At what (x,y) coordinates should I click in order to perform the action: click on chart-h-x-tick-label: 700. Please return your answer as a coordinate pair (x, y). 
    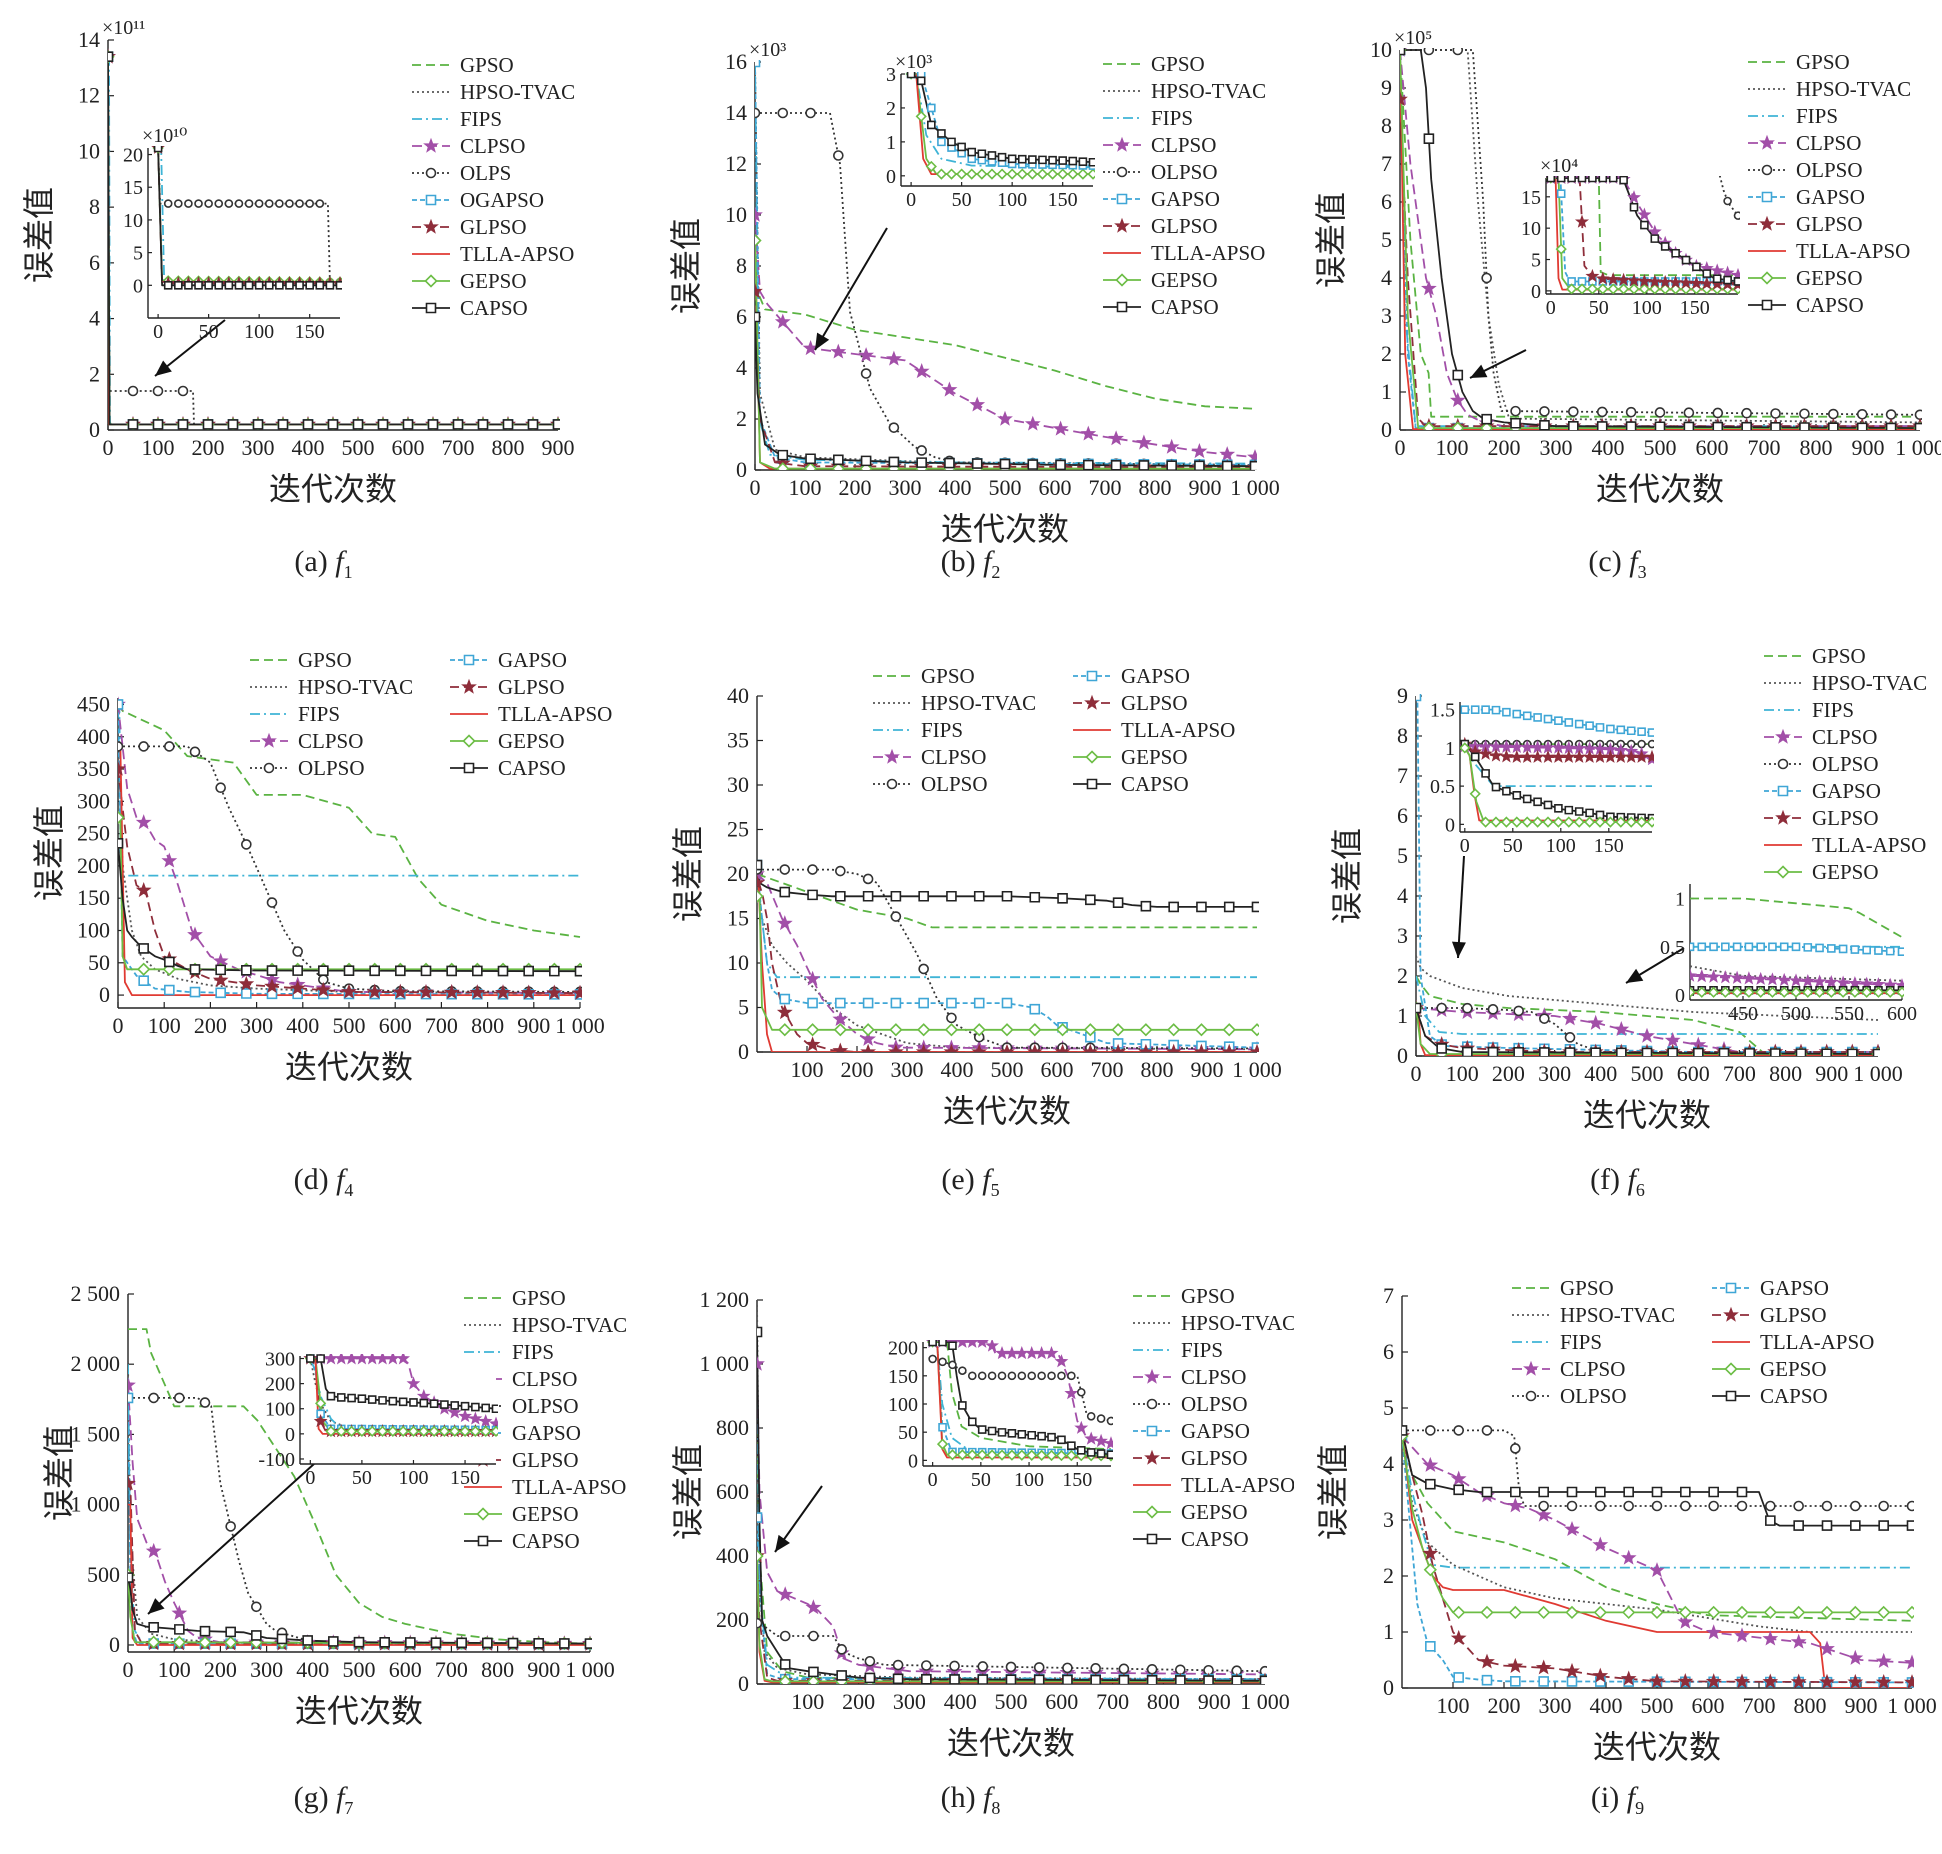
    Looking at the image, I should click on (1112, 1701).